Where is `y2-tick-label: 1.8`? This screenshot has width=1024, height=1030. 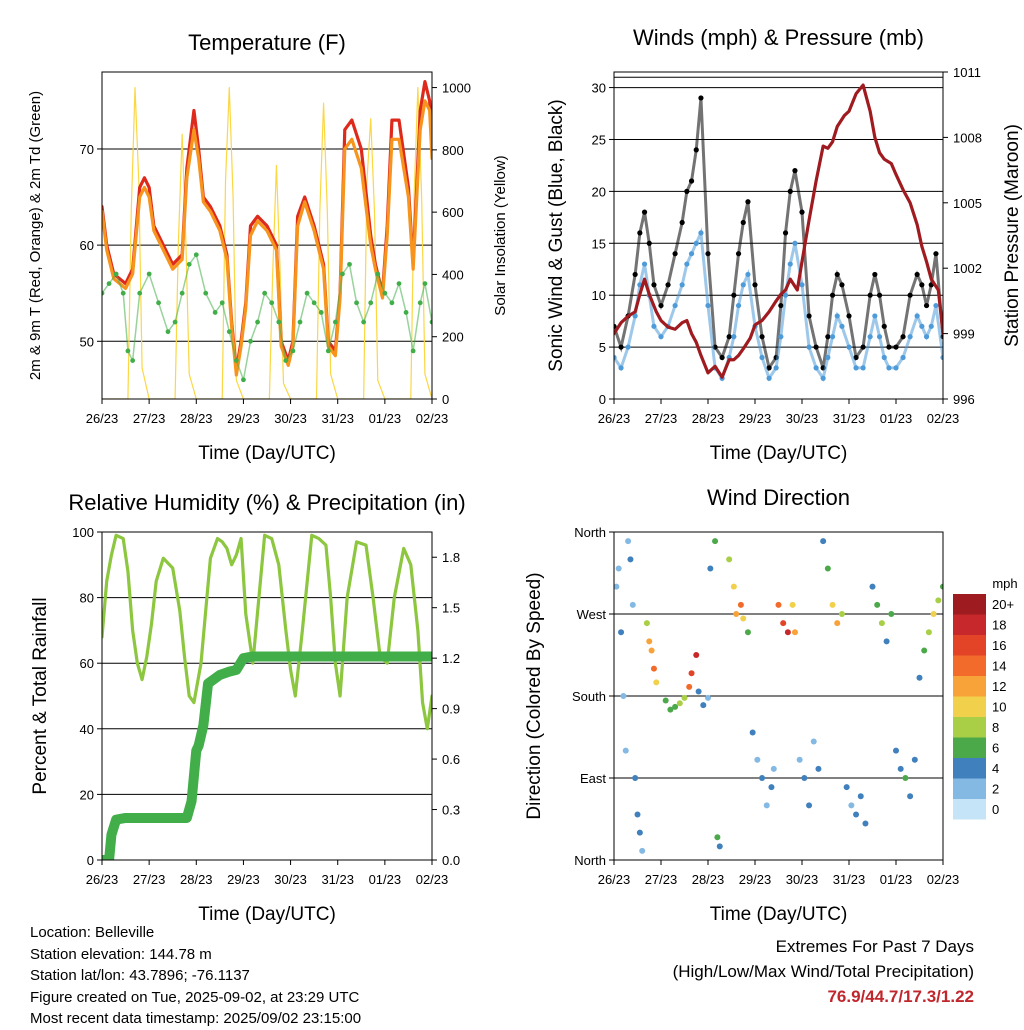
y2-tick-label: 1.8 is located at coordinates (451, 557).